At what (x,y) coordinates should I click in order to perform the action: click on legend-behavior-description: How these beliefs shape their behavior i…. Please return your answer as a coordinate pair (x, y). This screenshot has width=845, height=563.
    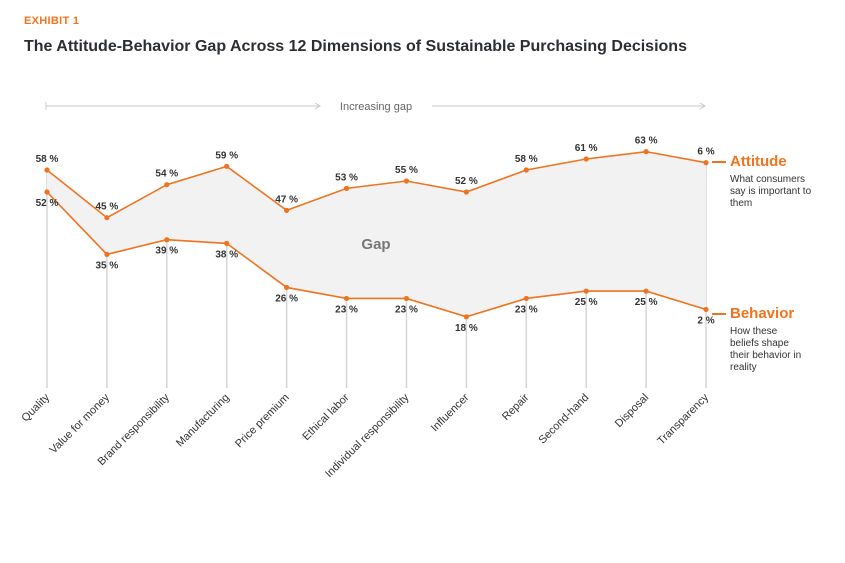
    Looking at the image, I should click on (766, 349).